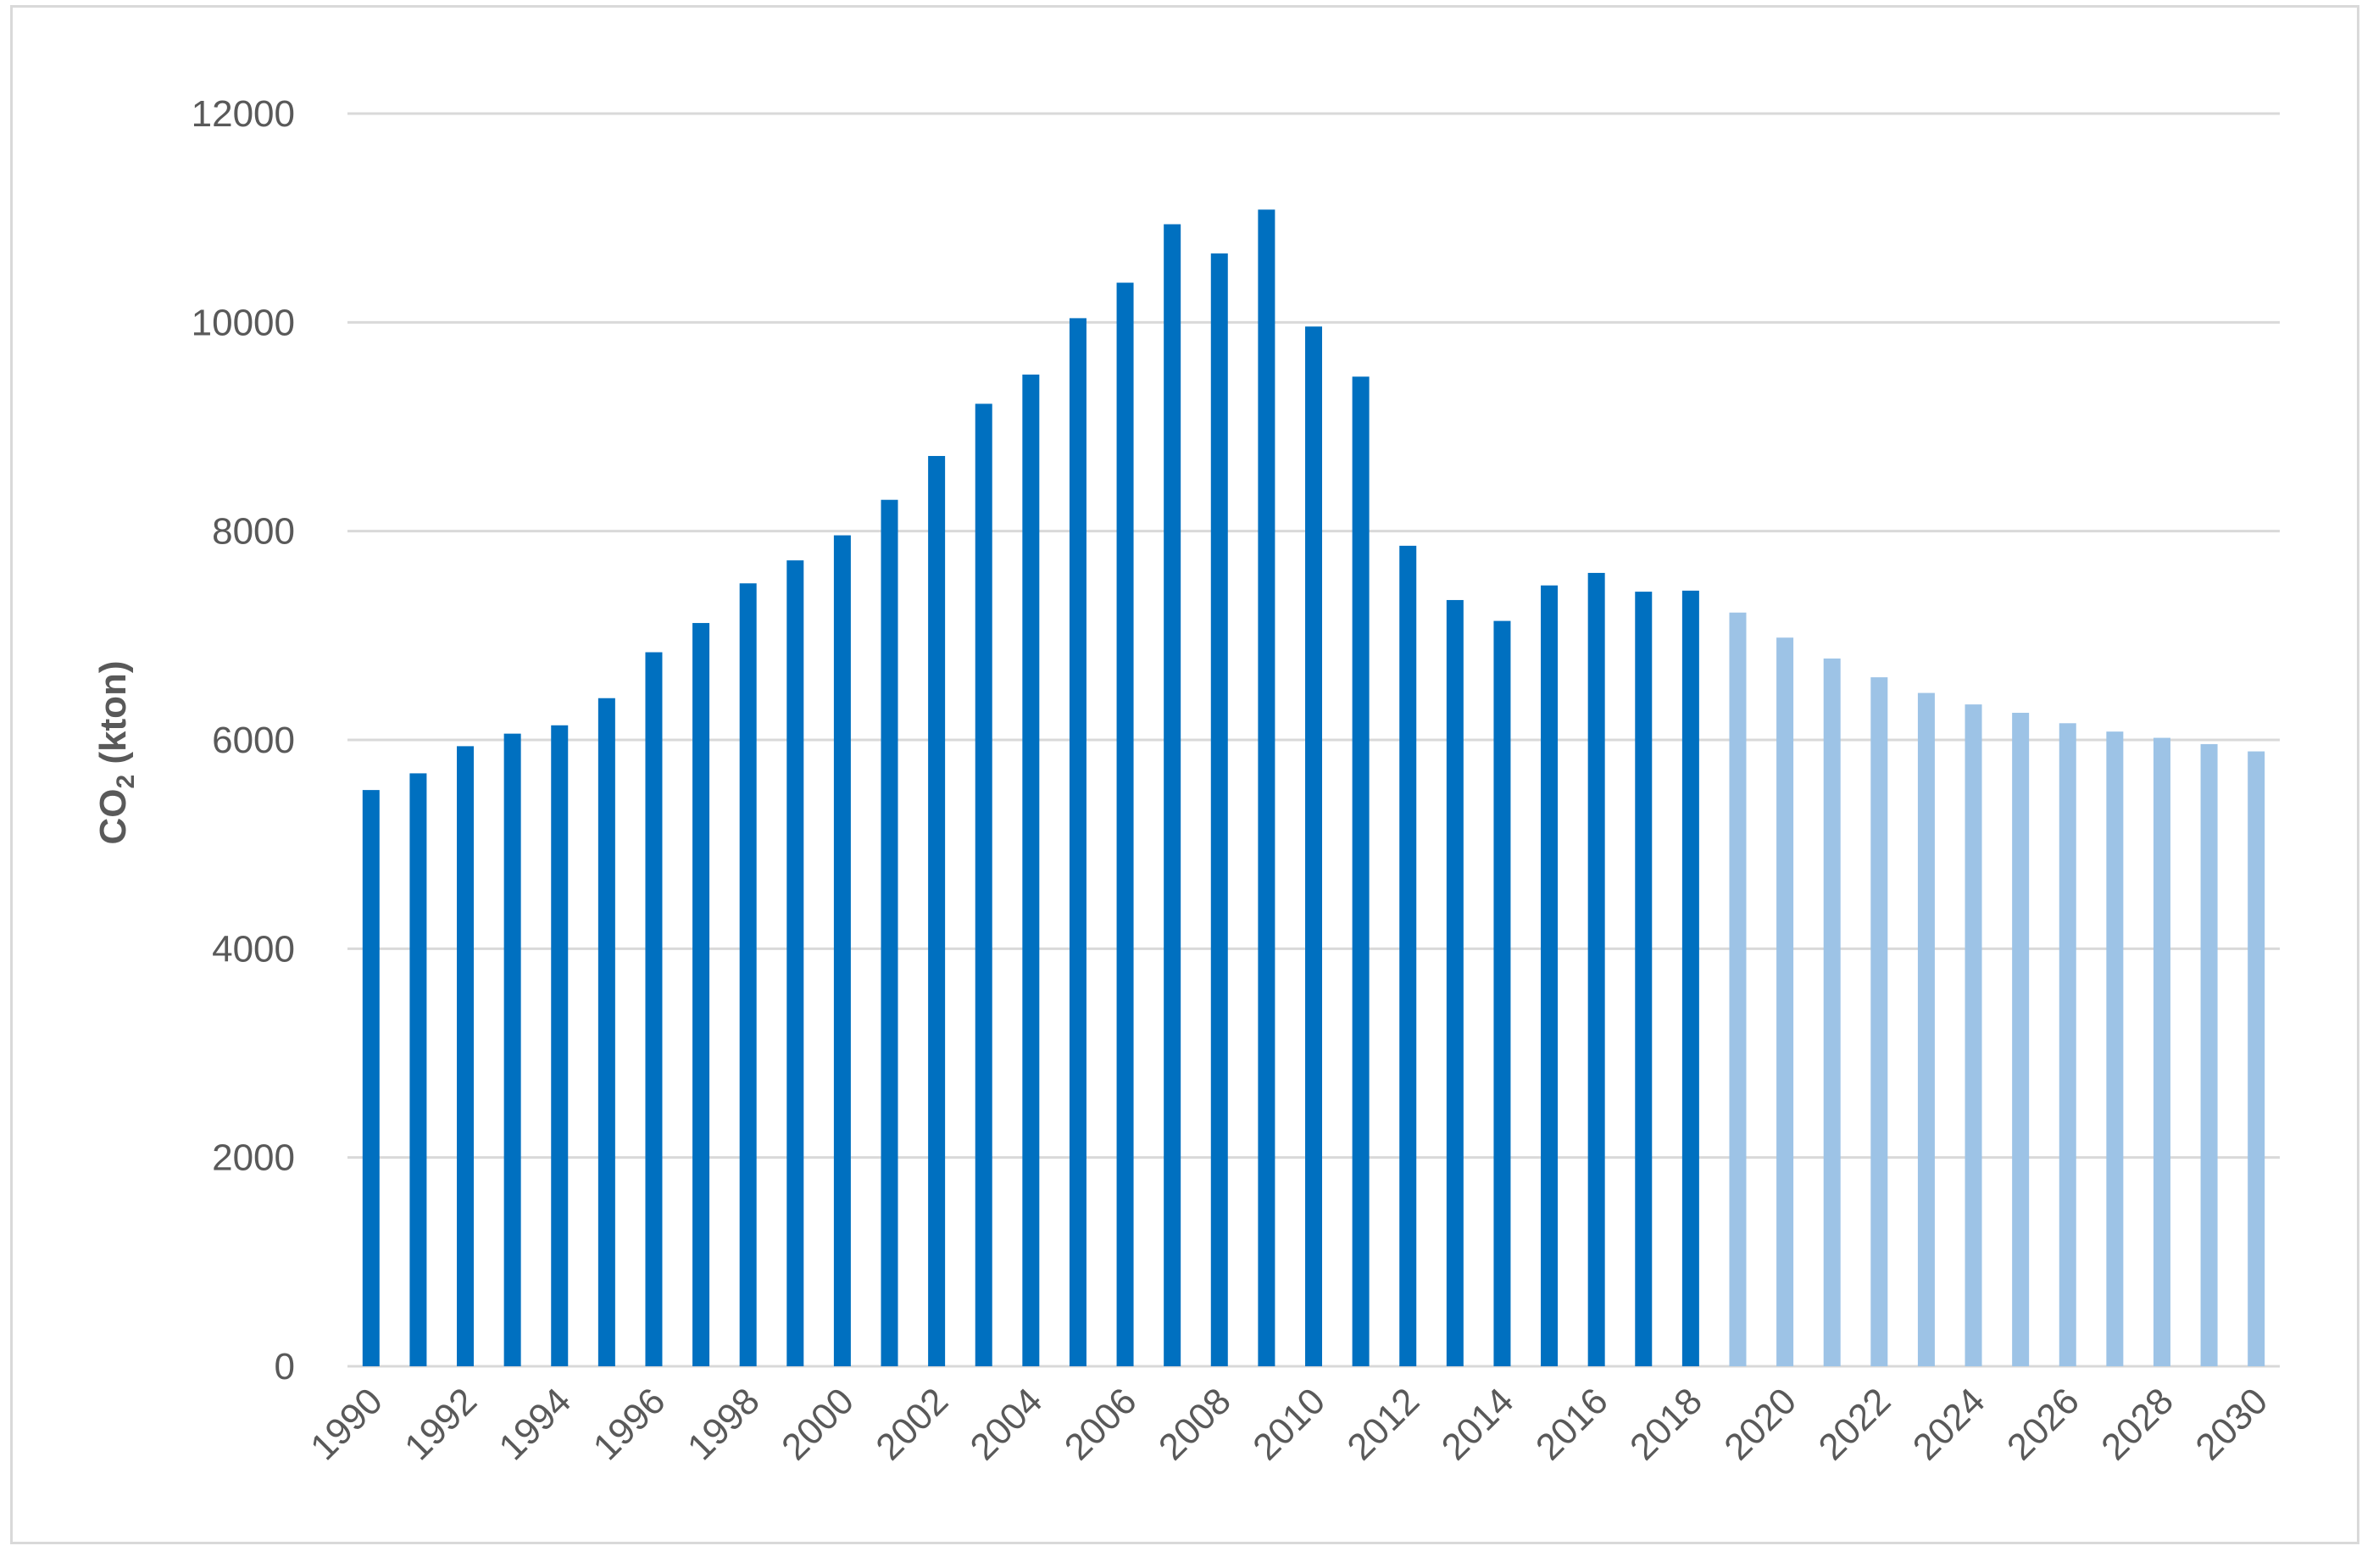  Describe the element at coordinates (1125, 824) in the screenshot. I see `bar-2006` at that location.